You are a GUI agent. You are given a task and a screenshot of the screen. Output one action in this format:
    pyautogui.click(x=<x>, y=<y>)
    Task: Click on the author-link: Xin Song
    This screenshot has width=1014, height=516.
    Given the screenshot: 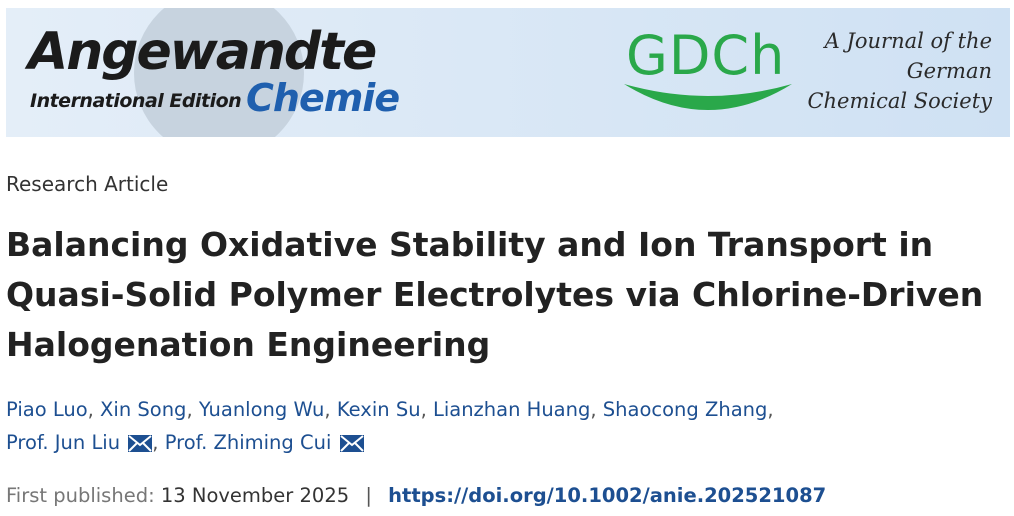 What is the action you would take?
    pyautogui.click(x=143, y=409)
    